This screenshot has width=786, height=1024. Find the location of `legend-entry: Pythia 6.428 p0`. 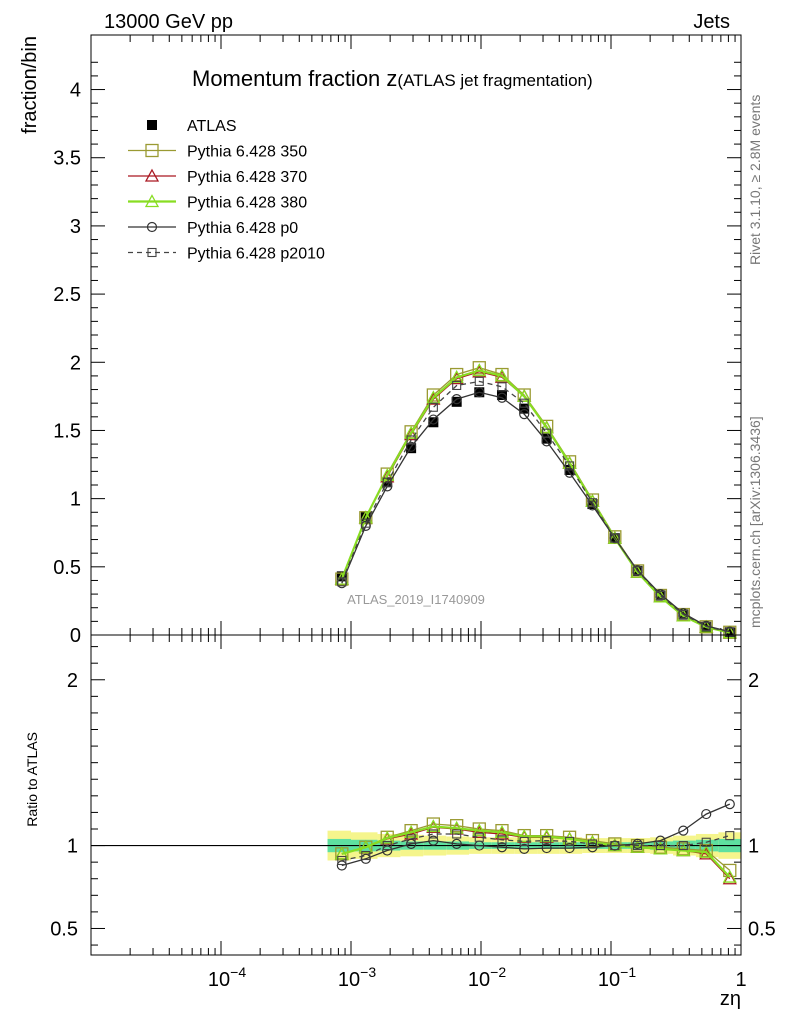

legend-entry: Pythia 6.428 p0 is located at coordinates (213, 228).